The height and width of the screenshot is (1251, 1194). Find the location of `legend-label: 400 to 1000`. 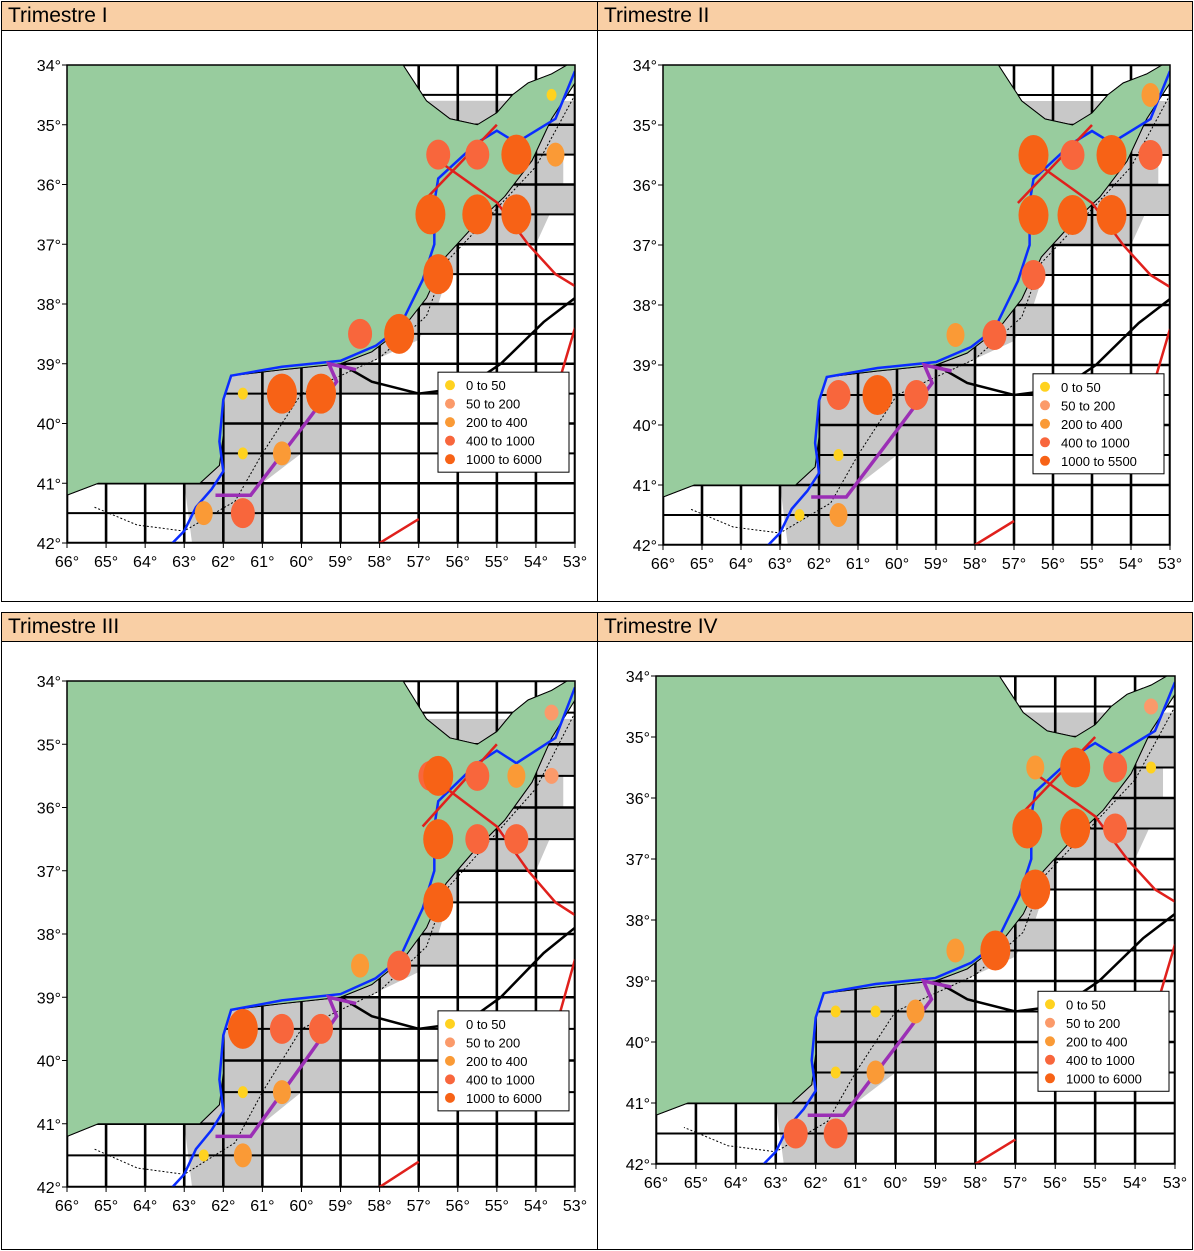

legend-label: 400 to 1000 is located at coordinates (1100, 1060).